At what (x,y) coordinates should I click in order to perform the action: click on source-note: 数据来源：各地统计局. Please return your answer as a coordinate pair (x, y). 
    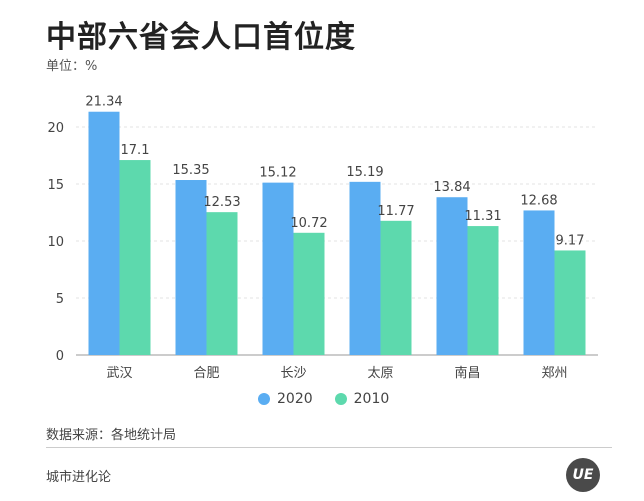
    Looking at the image, I should click on (111, 435).